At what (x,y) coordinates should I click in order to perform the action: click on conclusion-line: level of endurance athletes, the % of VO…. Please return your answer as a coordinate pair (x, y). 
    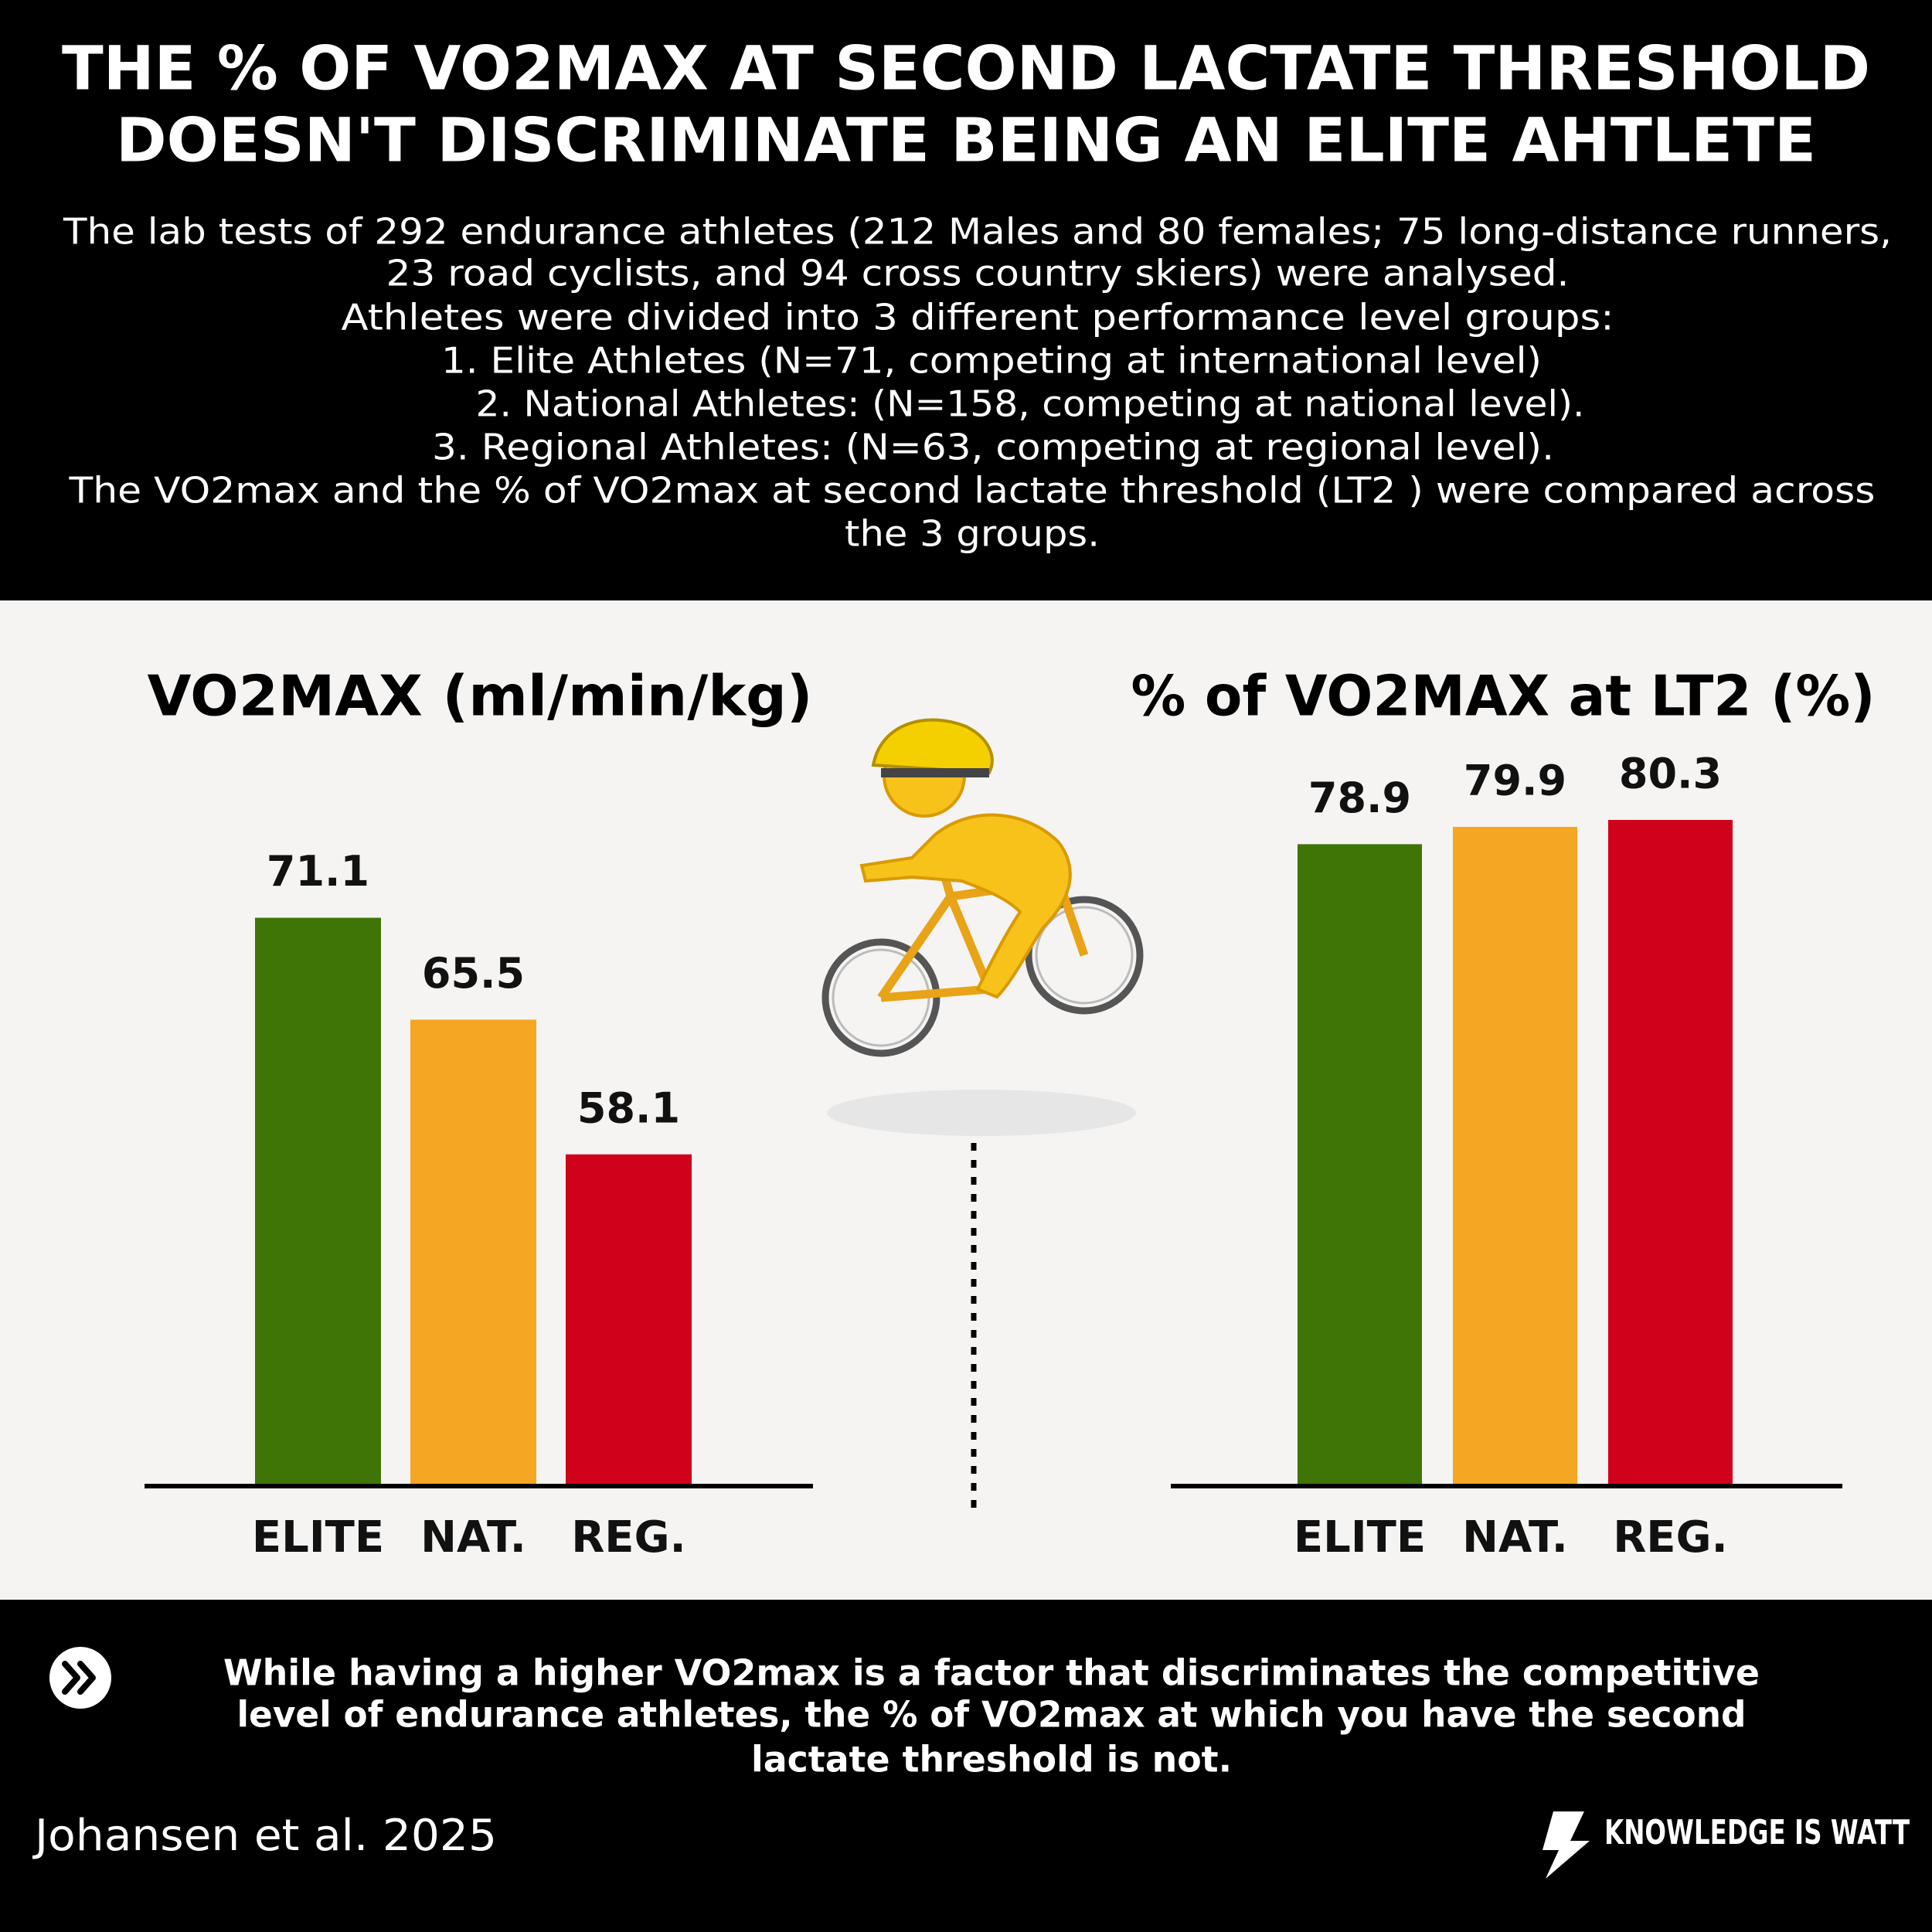
    Looking at the image, I should click on (992, 1715).